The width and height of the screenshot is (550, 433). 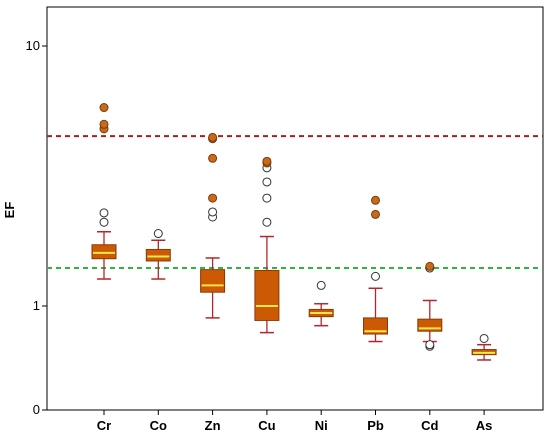 I want to click on box-zn, so click(x=213, y=288).